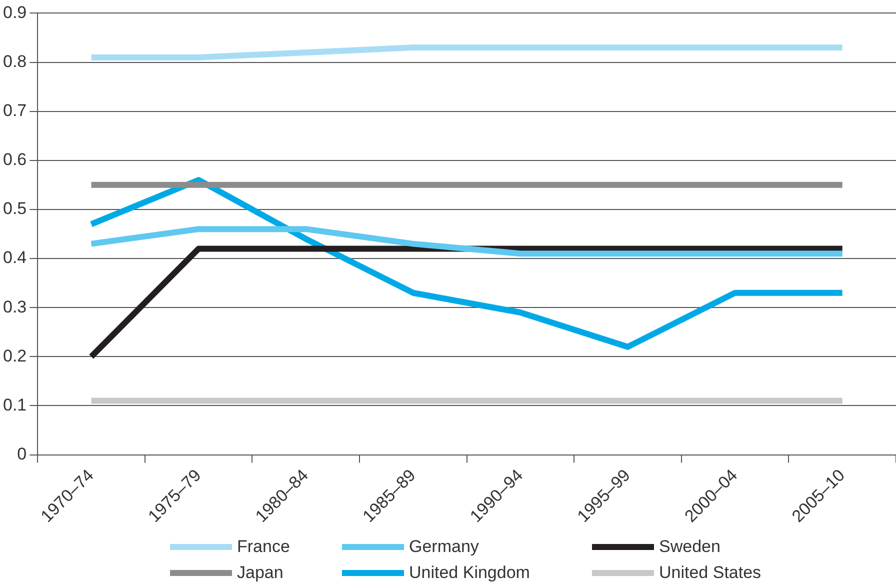 The width and height of the screenshot is (896, 585). What do you see at coordinates (469, 573) in the screenshot?
I see `legend-label: United Kingdom` at bounding box center [469, 573].